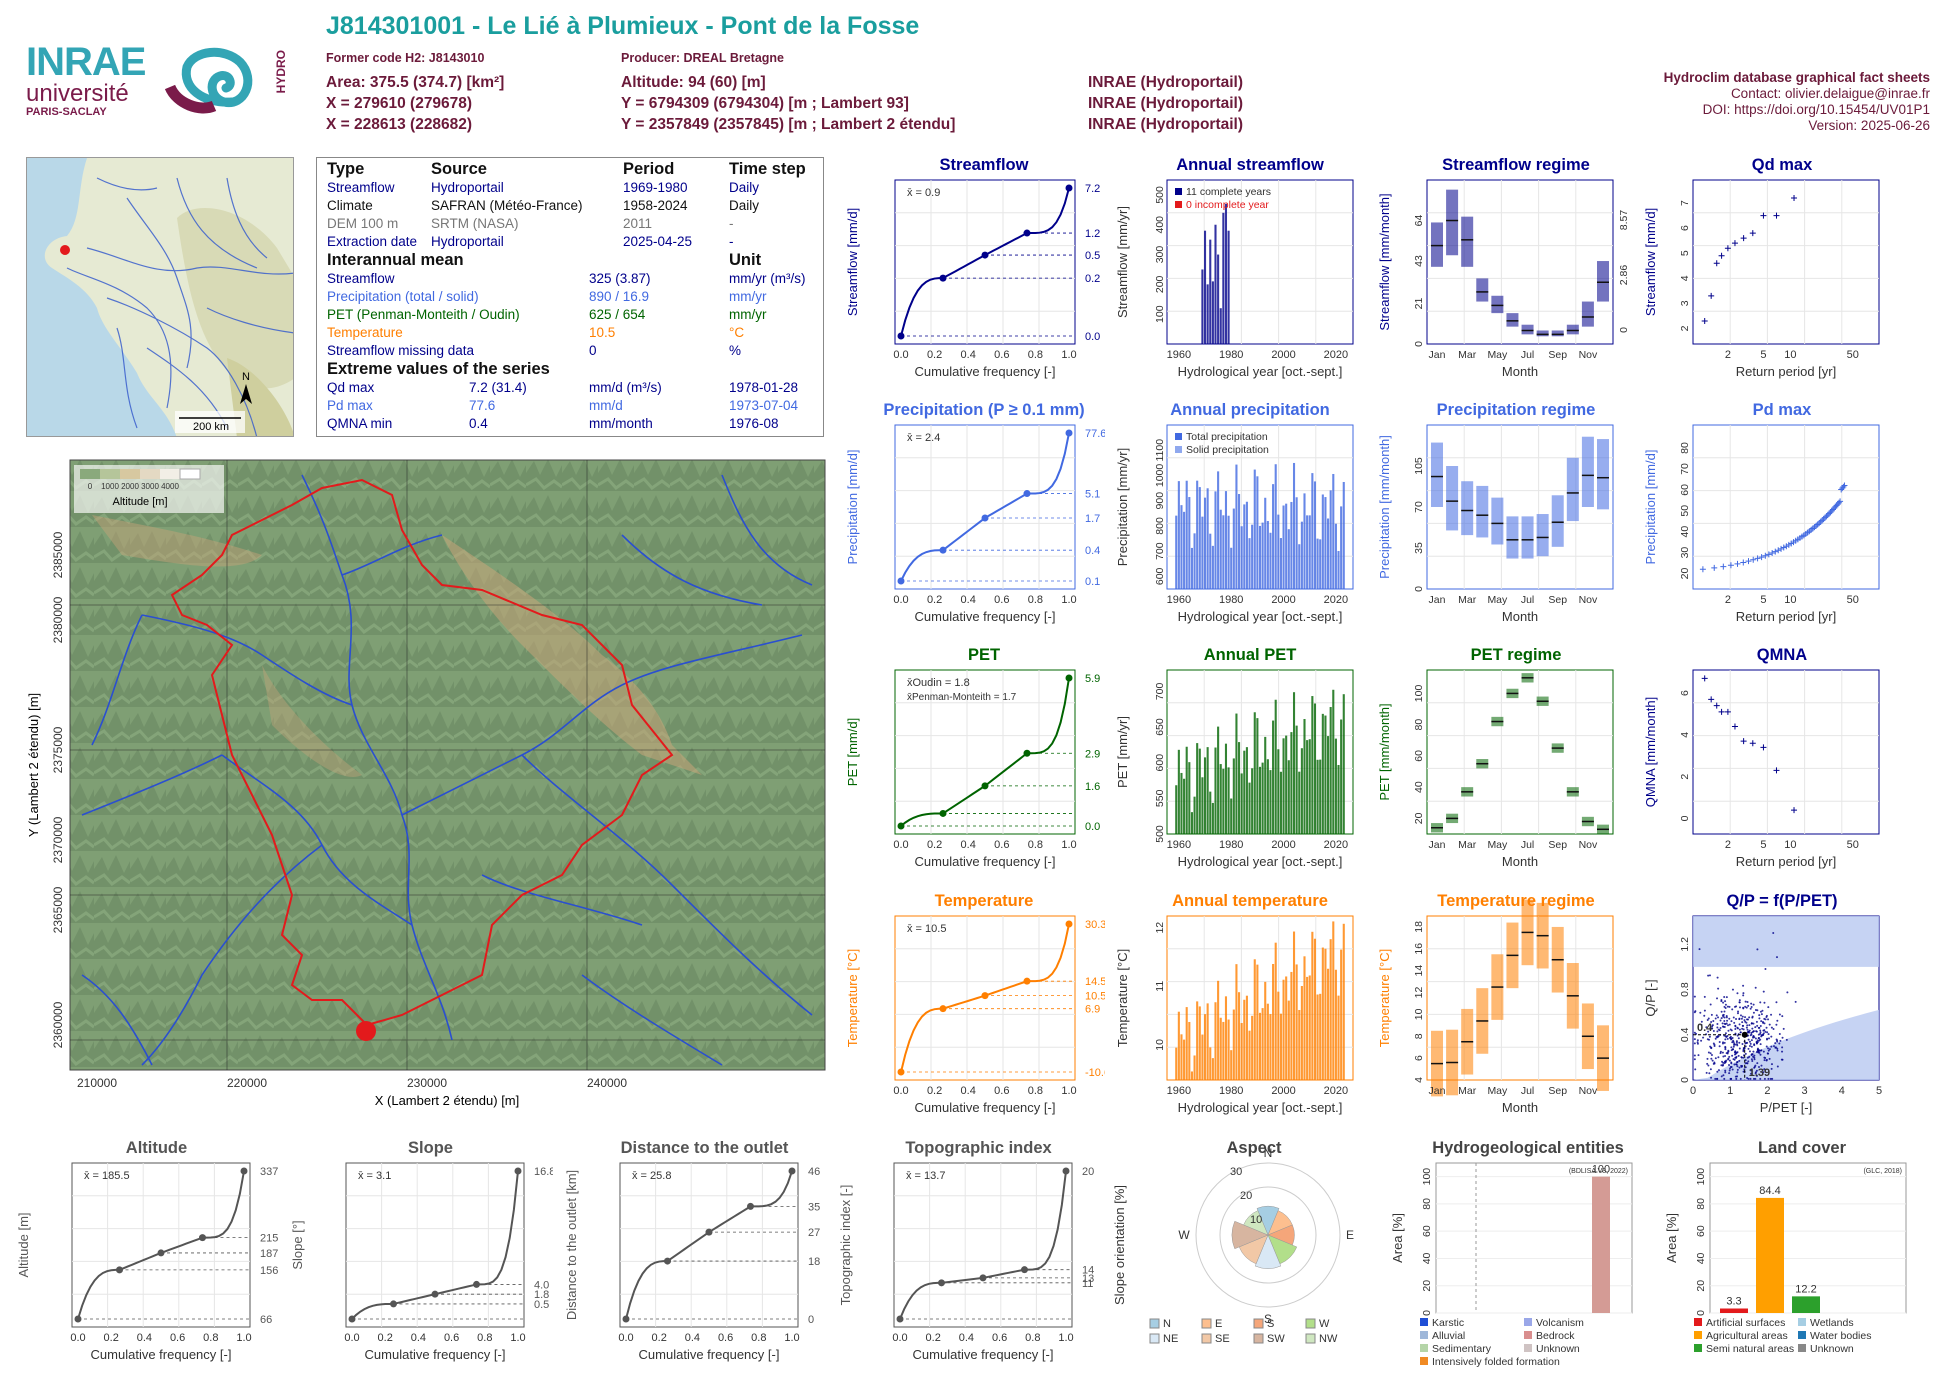 This screenshot has height=1386, width=1960. Describe the element at coordinates (1448, 1323) in the screenshot. I see `legend-label: Karstic` at that location.